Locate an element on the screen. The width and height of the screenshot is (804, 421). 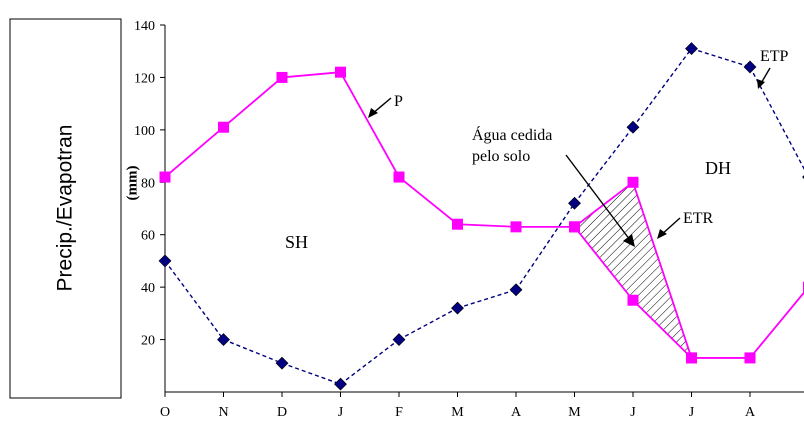
y-axis-unit: (mm) is located at coordinates (132, 183).